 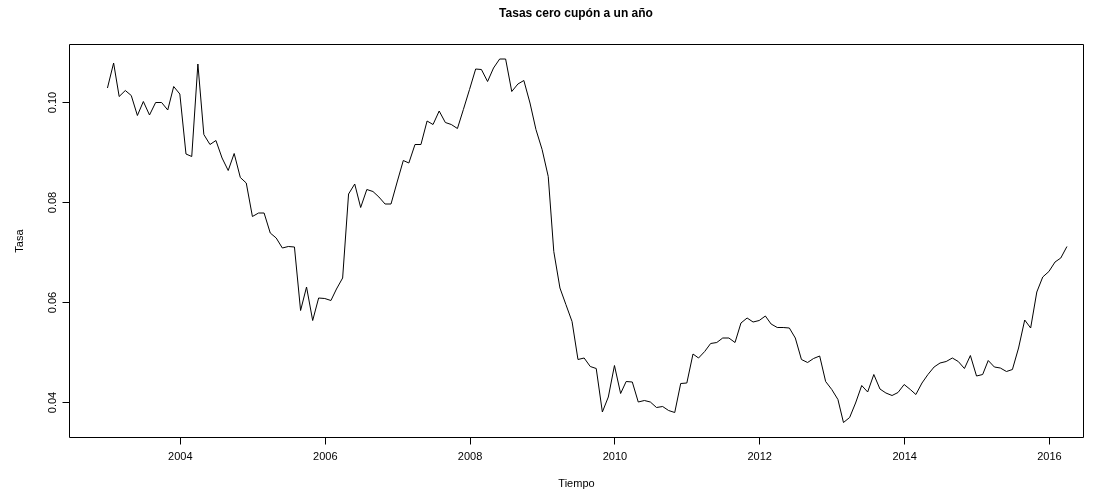 What do you see at coordinates (51, 102) in the screenshot?
I see `y-tick-label: 0.10` at bounding box center [51, 102].